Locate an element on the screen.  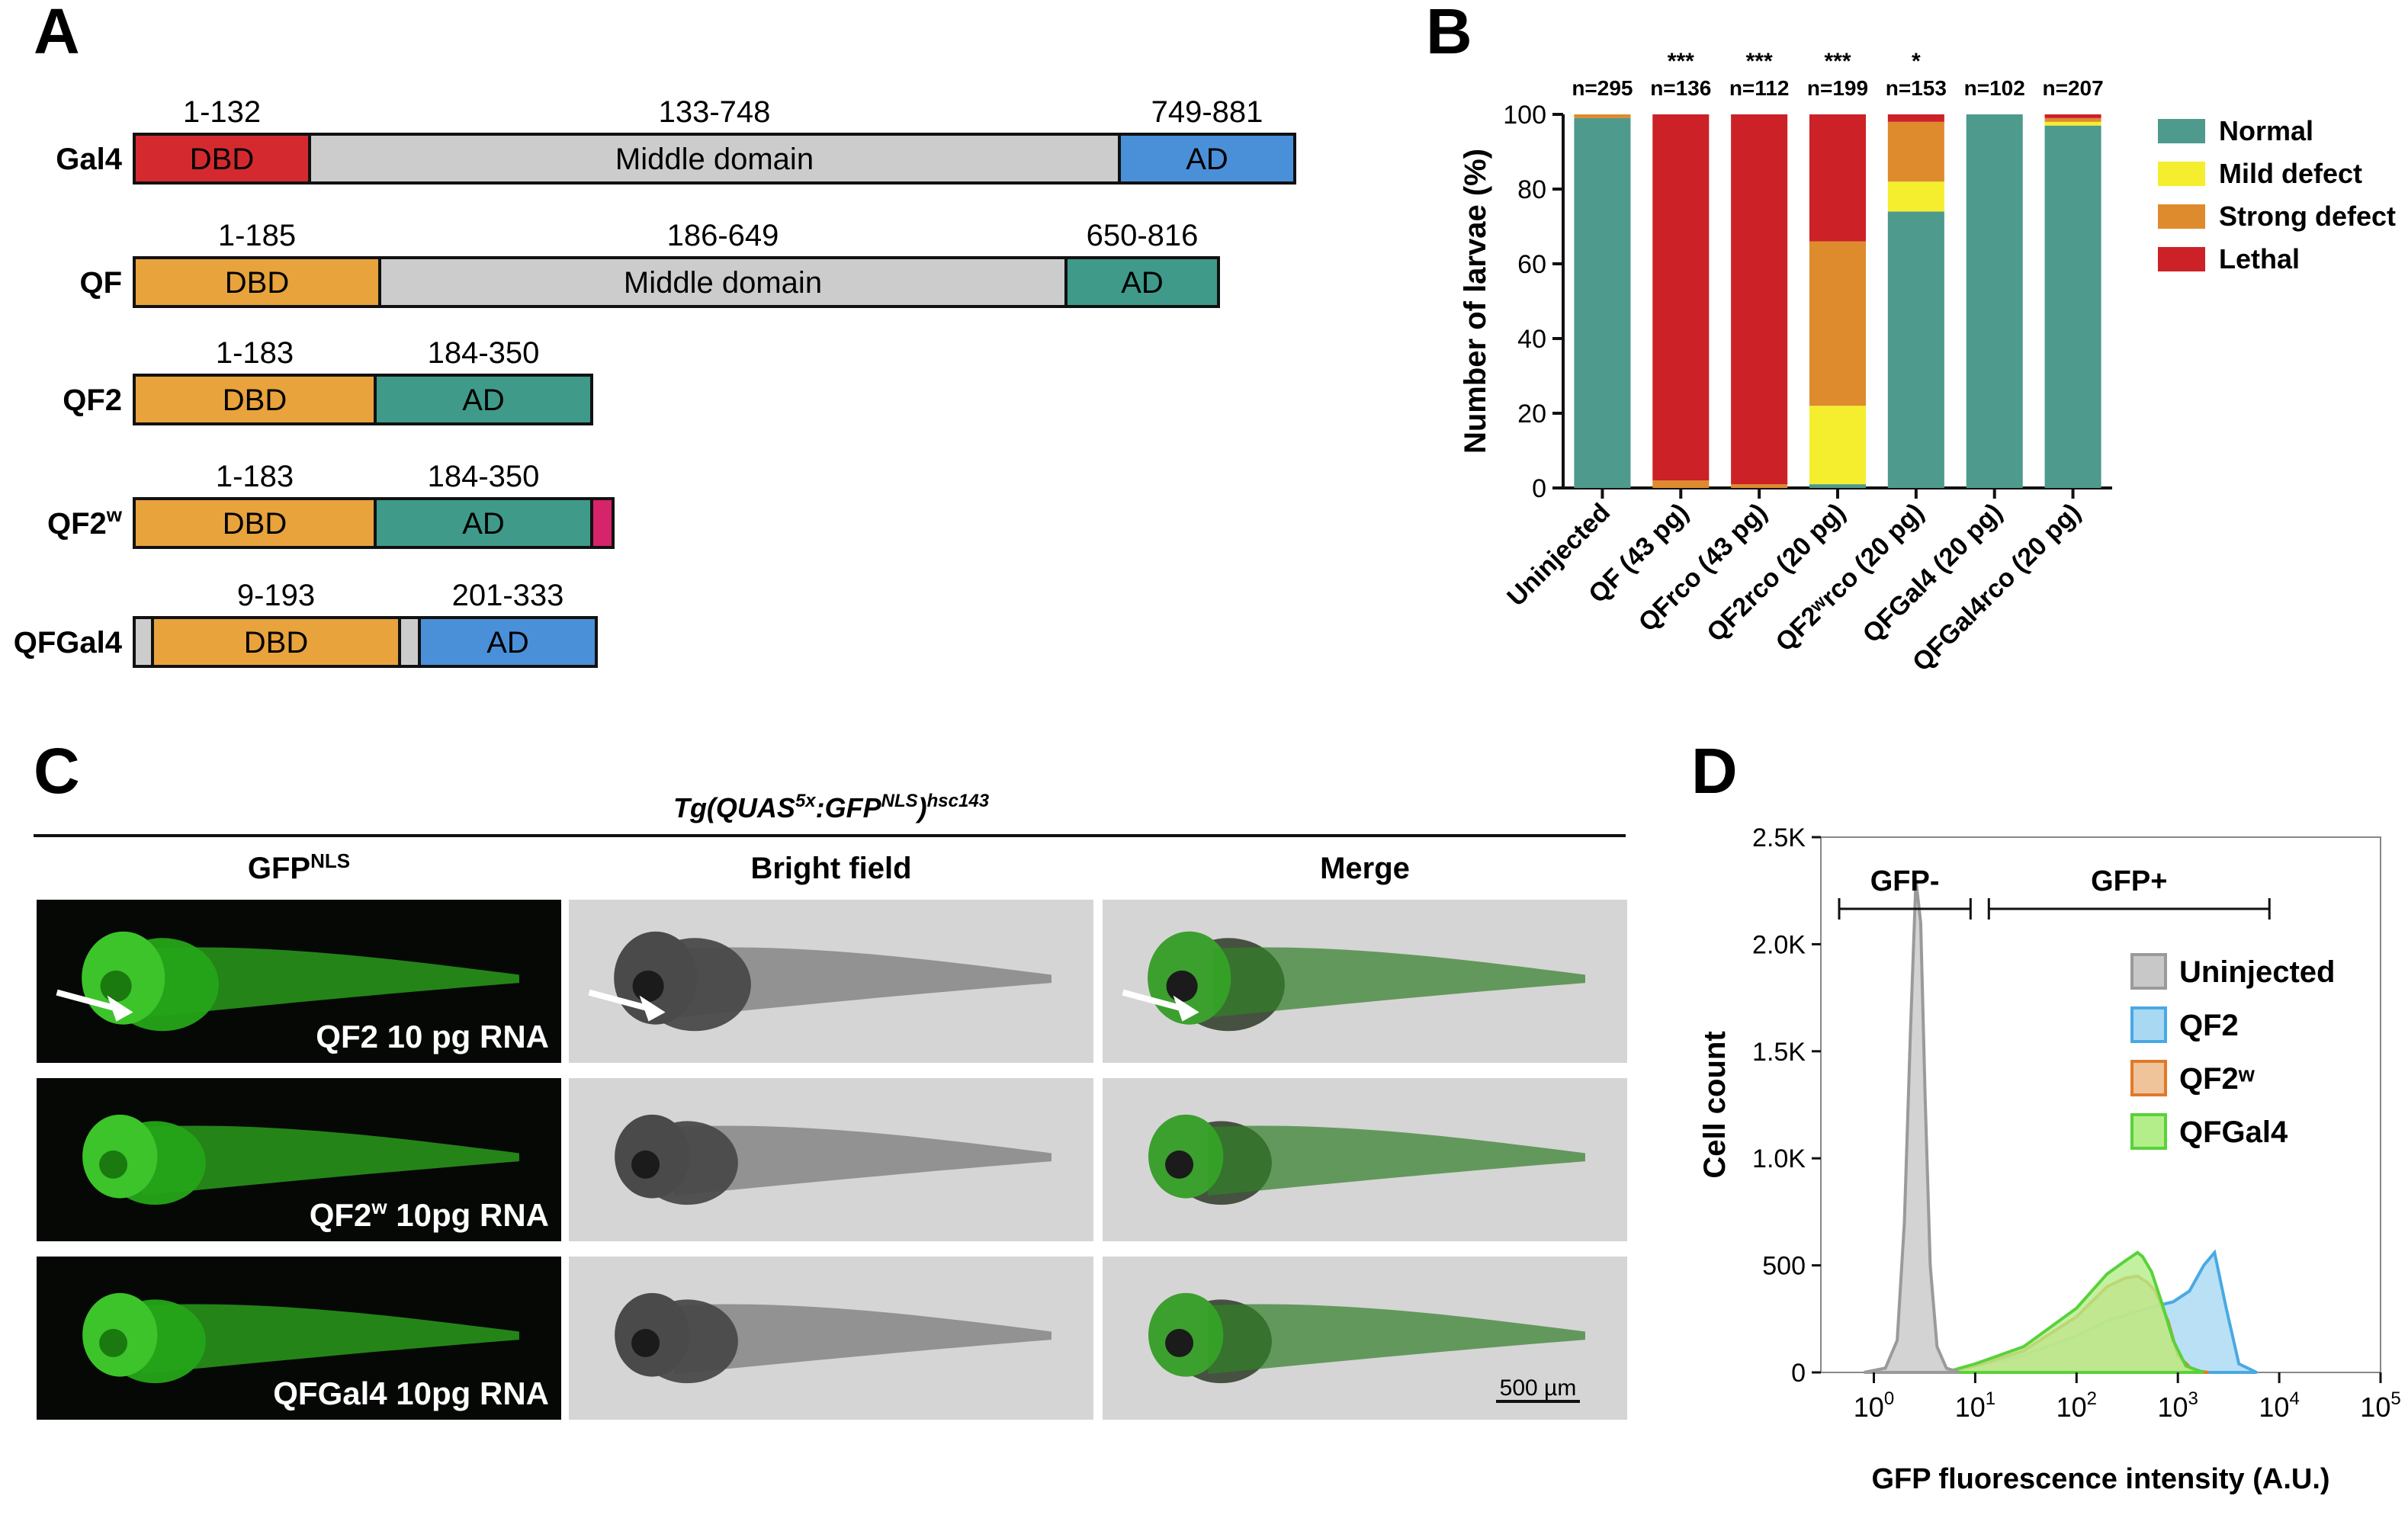
image-tile: QFGal4 10pg RNA is located at coordinates (299, 1338).